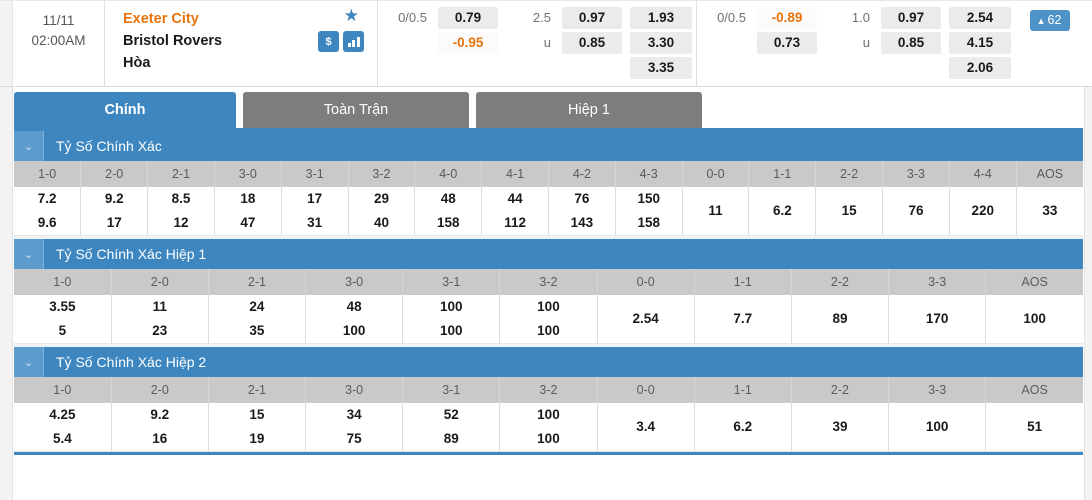 This screenshot has width=1092, height=500. What do you see at coordinates (351, 15) in the screenshot?
I see `star-icon: ★` at bounding box center [351, 15].